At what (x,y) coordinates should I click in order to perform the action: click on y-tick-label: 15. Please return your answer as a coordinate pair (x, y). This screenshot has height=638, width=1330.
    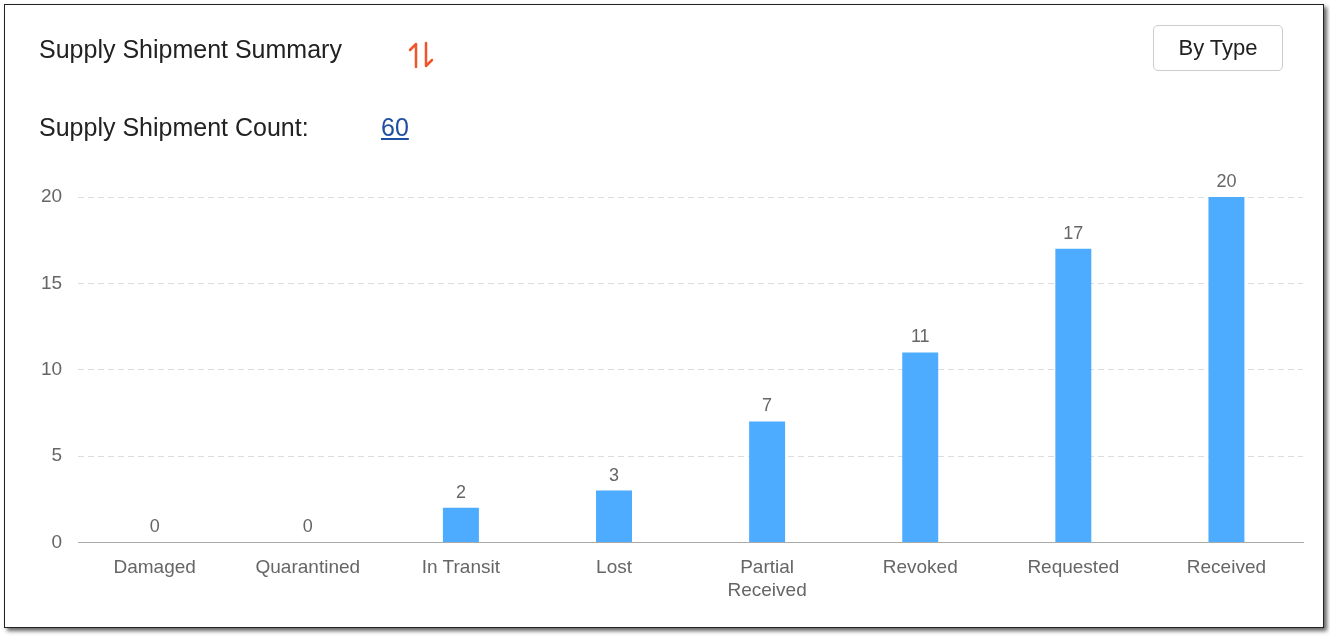
    Looking at the image, I should click on (51, 282).